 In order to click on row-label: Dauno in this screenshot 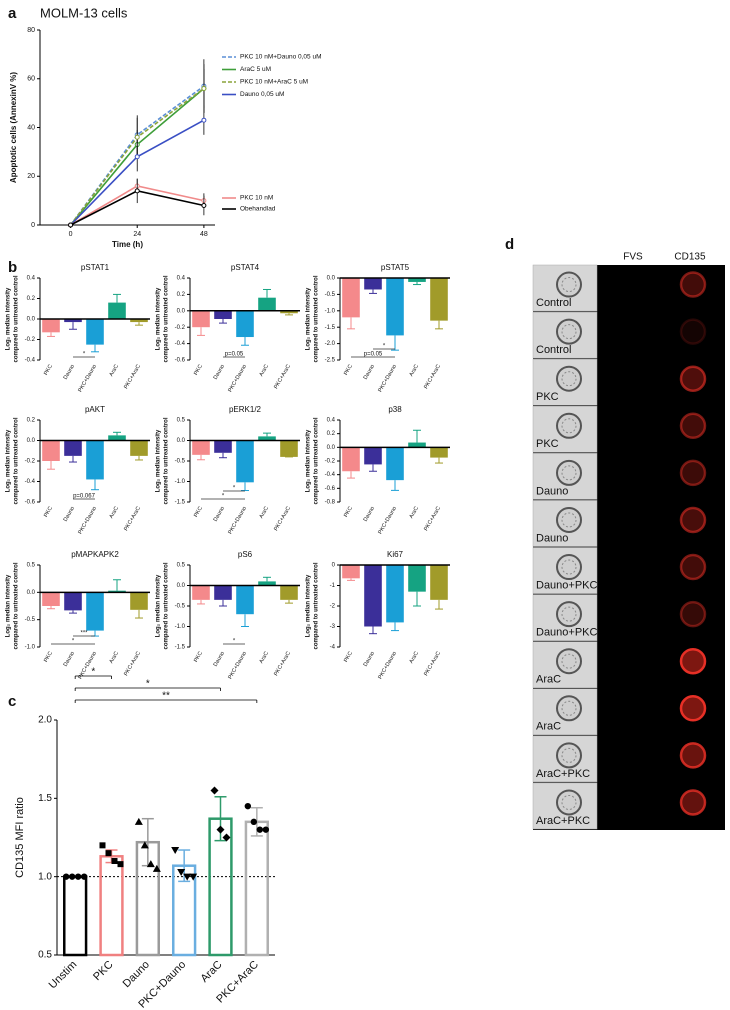, I will do `click(552, 538)`.